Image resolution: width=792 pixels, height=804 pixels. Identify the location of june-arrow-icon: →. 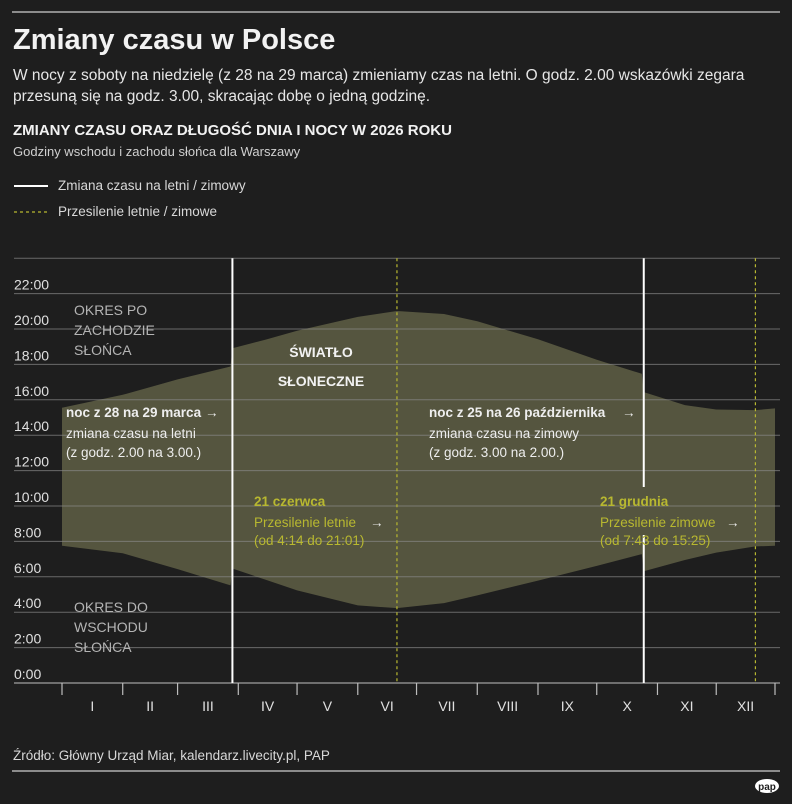
(377, 522).